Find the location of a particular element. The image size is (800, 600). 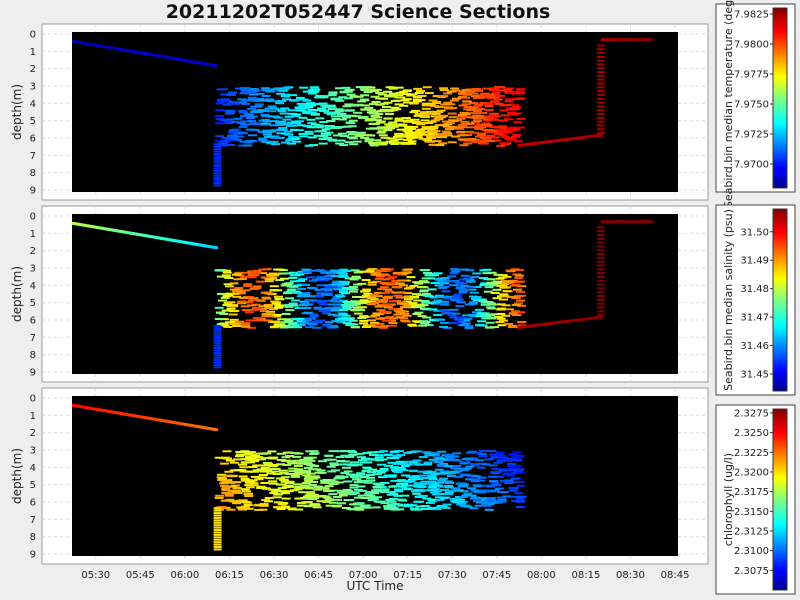

y-tick-label: 8 is located at coordinates (33, 355).